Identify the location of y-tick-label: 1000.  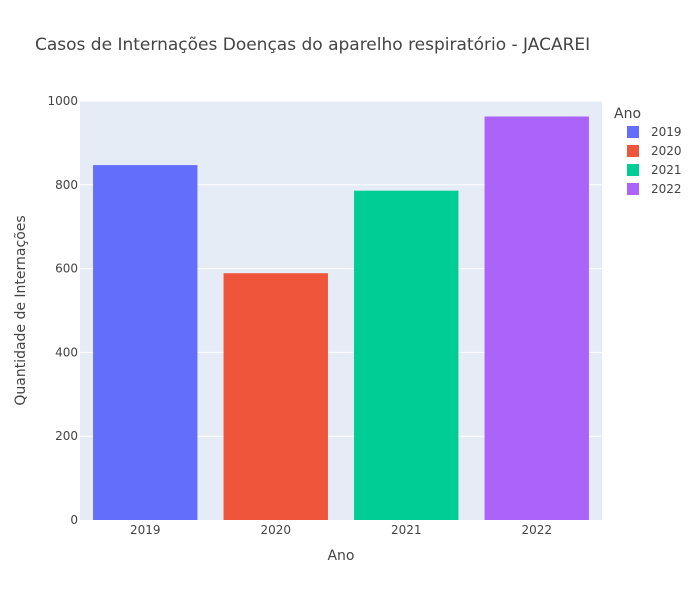
(62, 101).